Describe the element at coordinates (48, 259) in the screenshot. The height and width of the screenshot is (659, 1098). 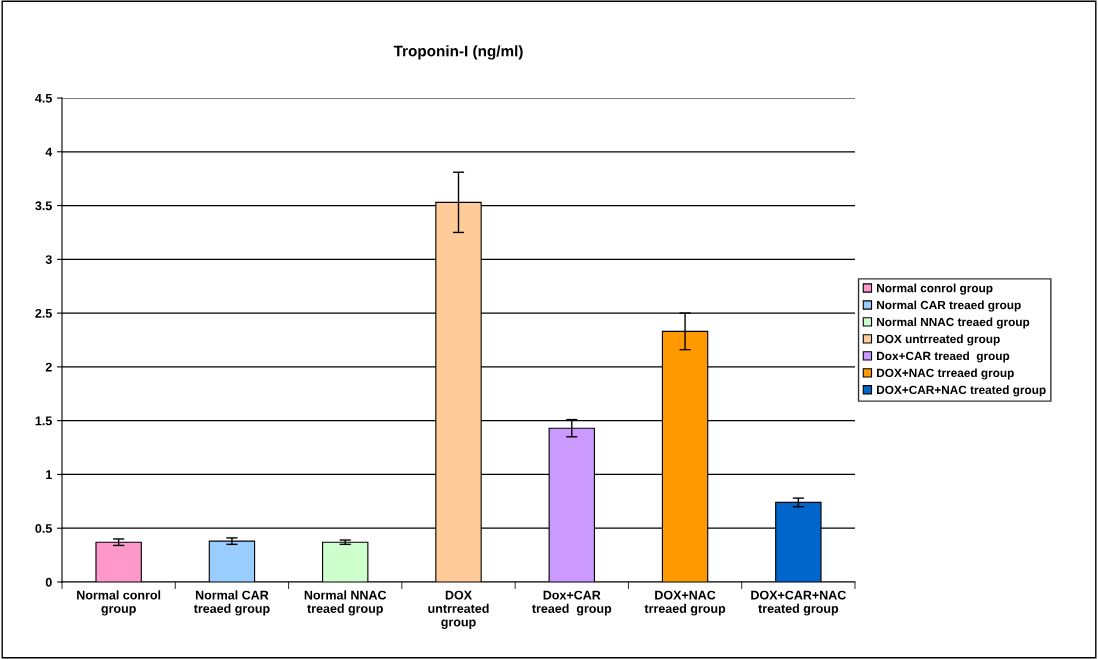
I see `y-tick-label: 3` at that location.